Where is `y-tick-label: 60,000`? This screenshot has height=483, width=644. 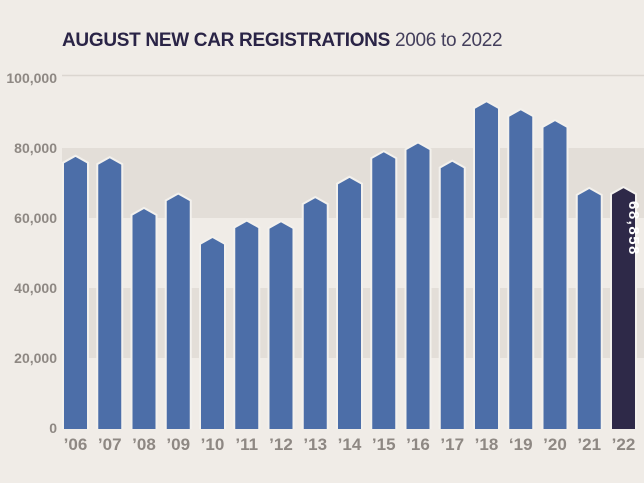
y-tick-label: 60,000 is located at coordinates (35, 218).